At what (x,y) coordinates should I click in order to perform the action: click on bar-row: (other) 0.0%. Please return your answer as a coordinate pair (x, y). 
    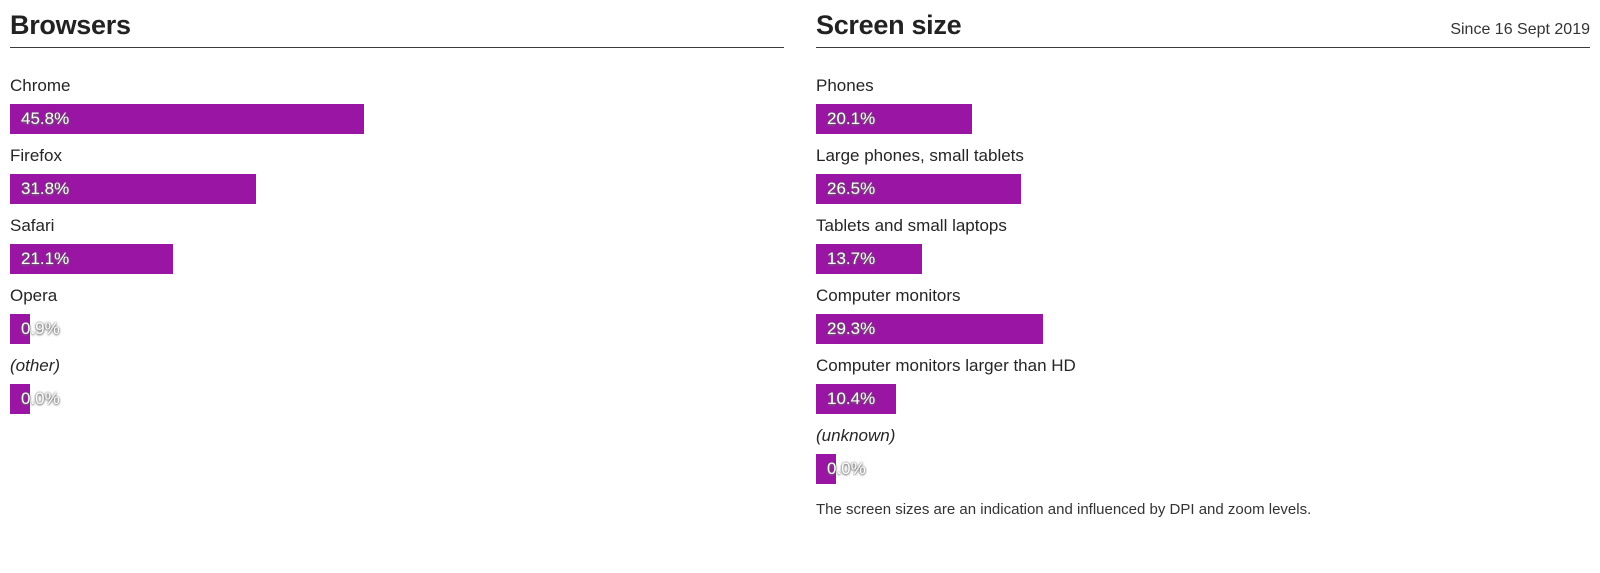
    Looking at the image, I should click on (397, 385).